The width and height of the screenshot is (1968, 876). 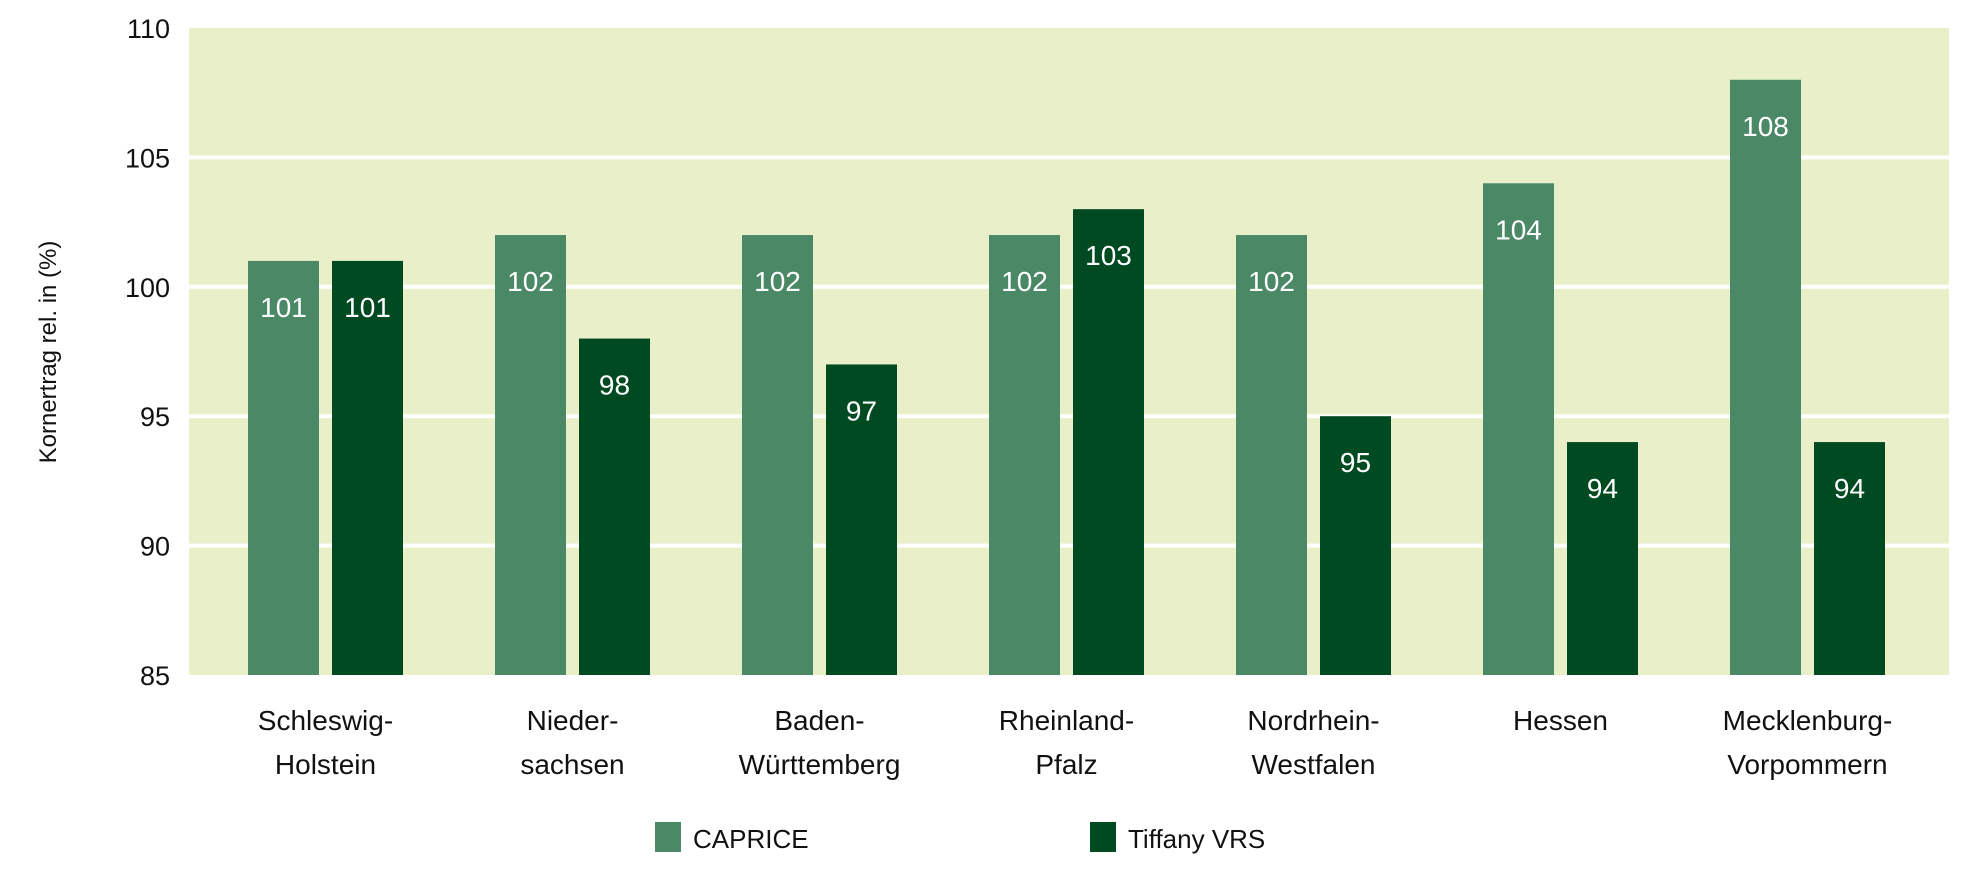 I want to click on y-tick-label: 100, so click(x=147, y=288).